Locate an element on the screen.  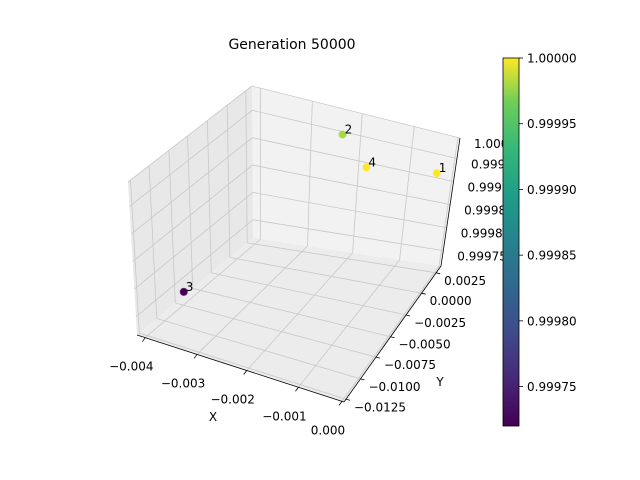
y-tick-label: −0.0050 is located at coordinates (425, 345).